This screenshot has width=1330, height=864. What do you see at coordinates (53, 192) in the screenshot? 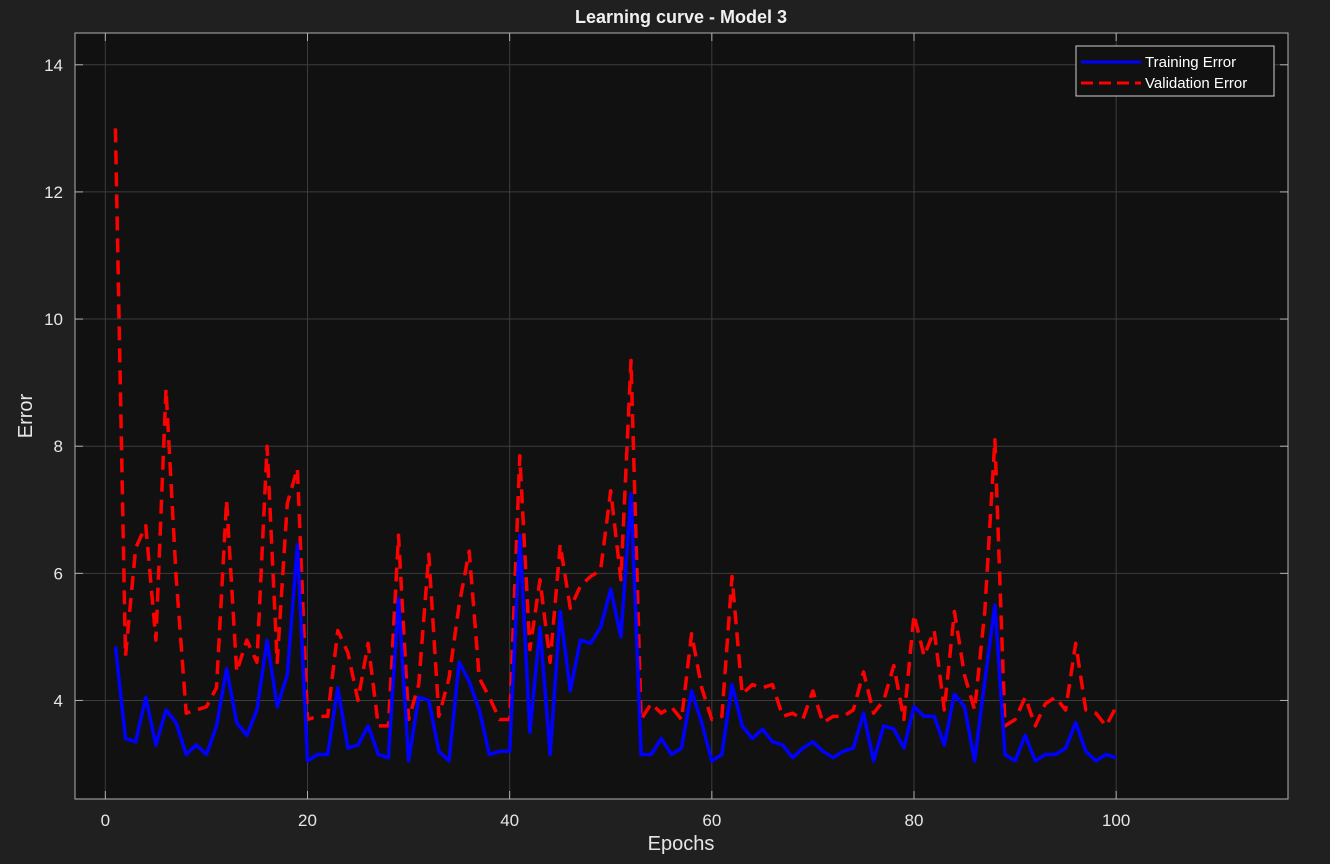
I see `y-tick-label: 12` at bounding box center [53, 192].